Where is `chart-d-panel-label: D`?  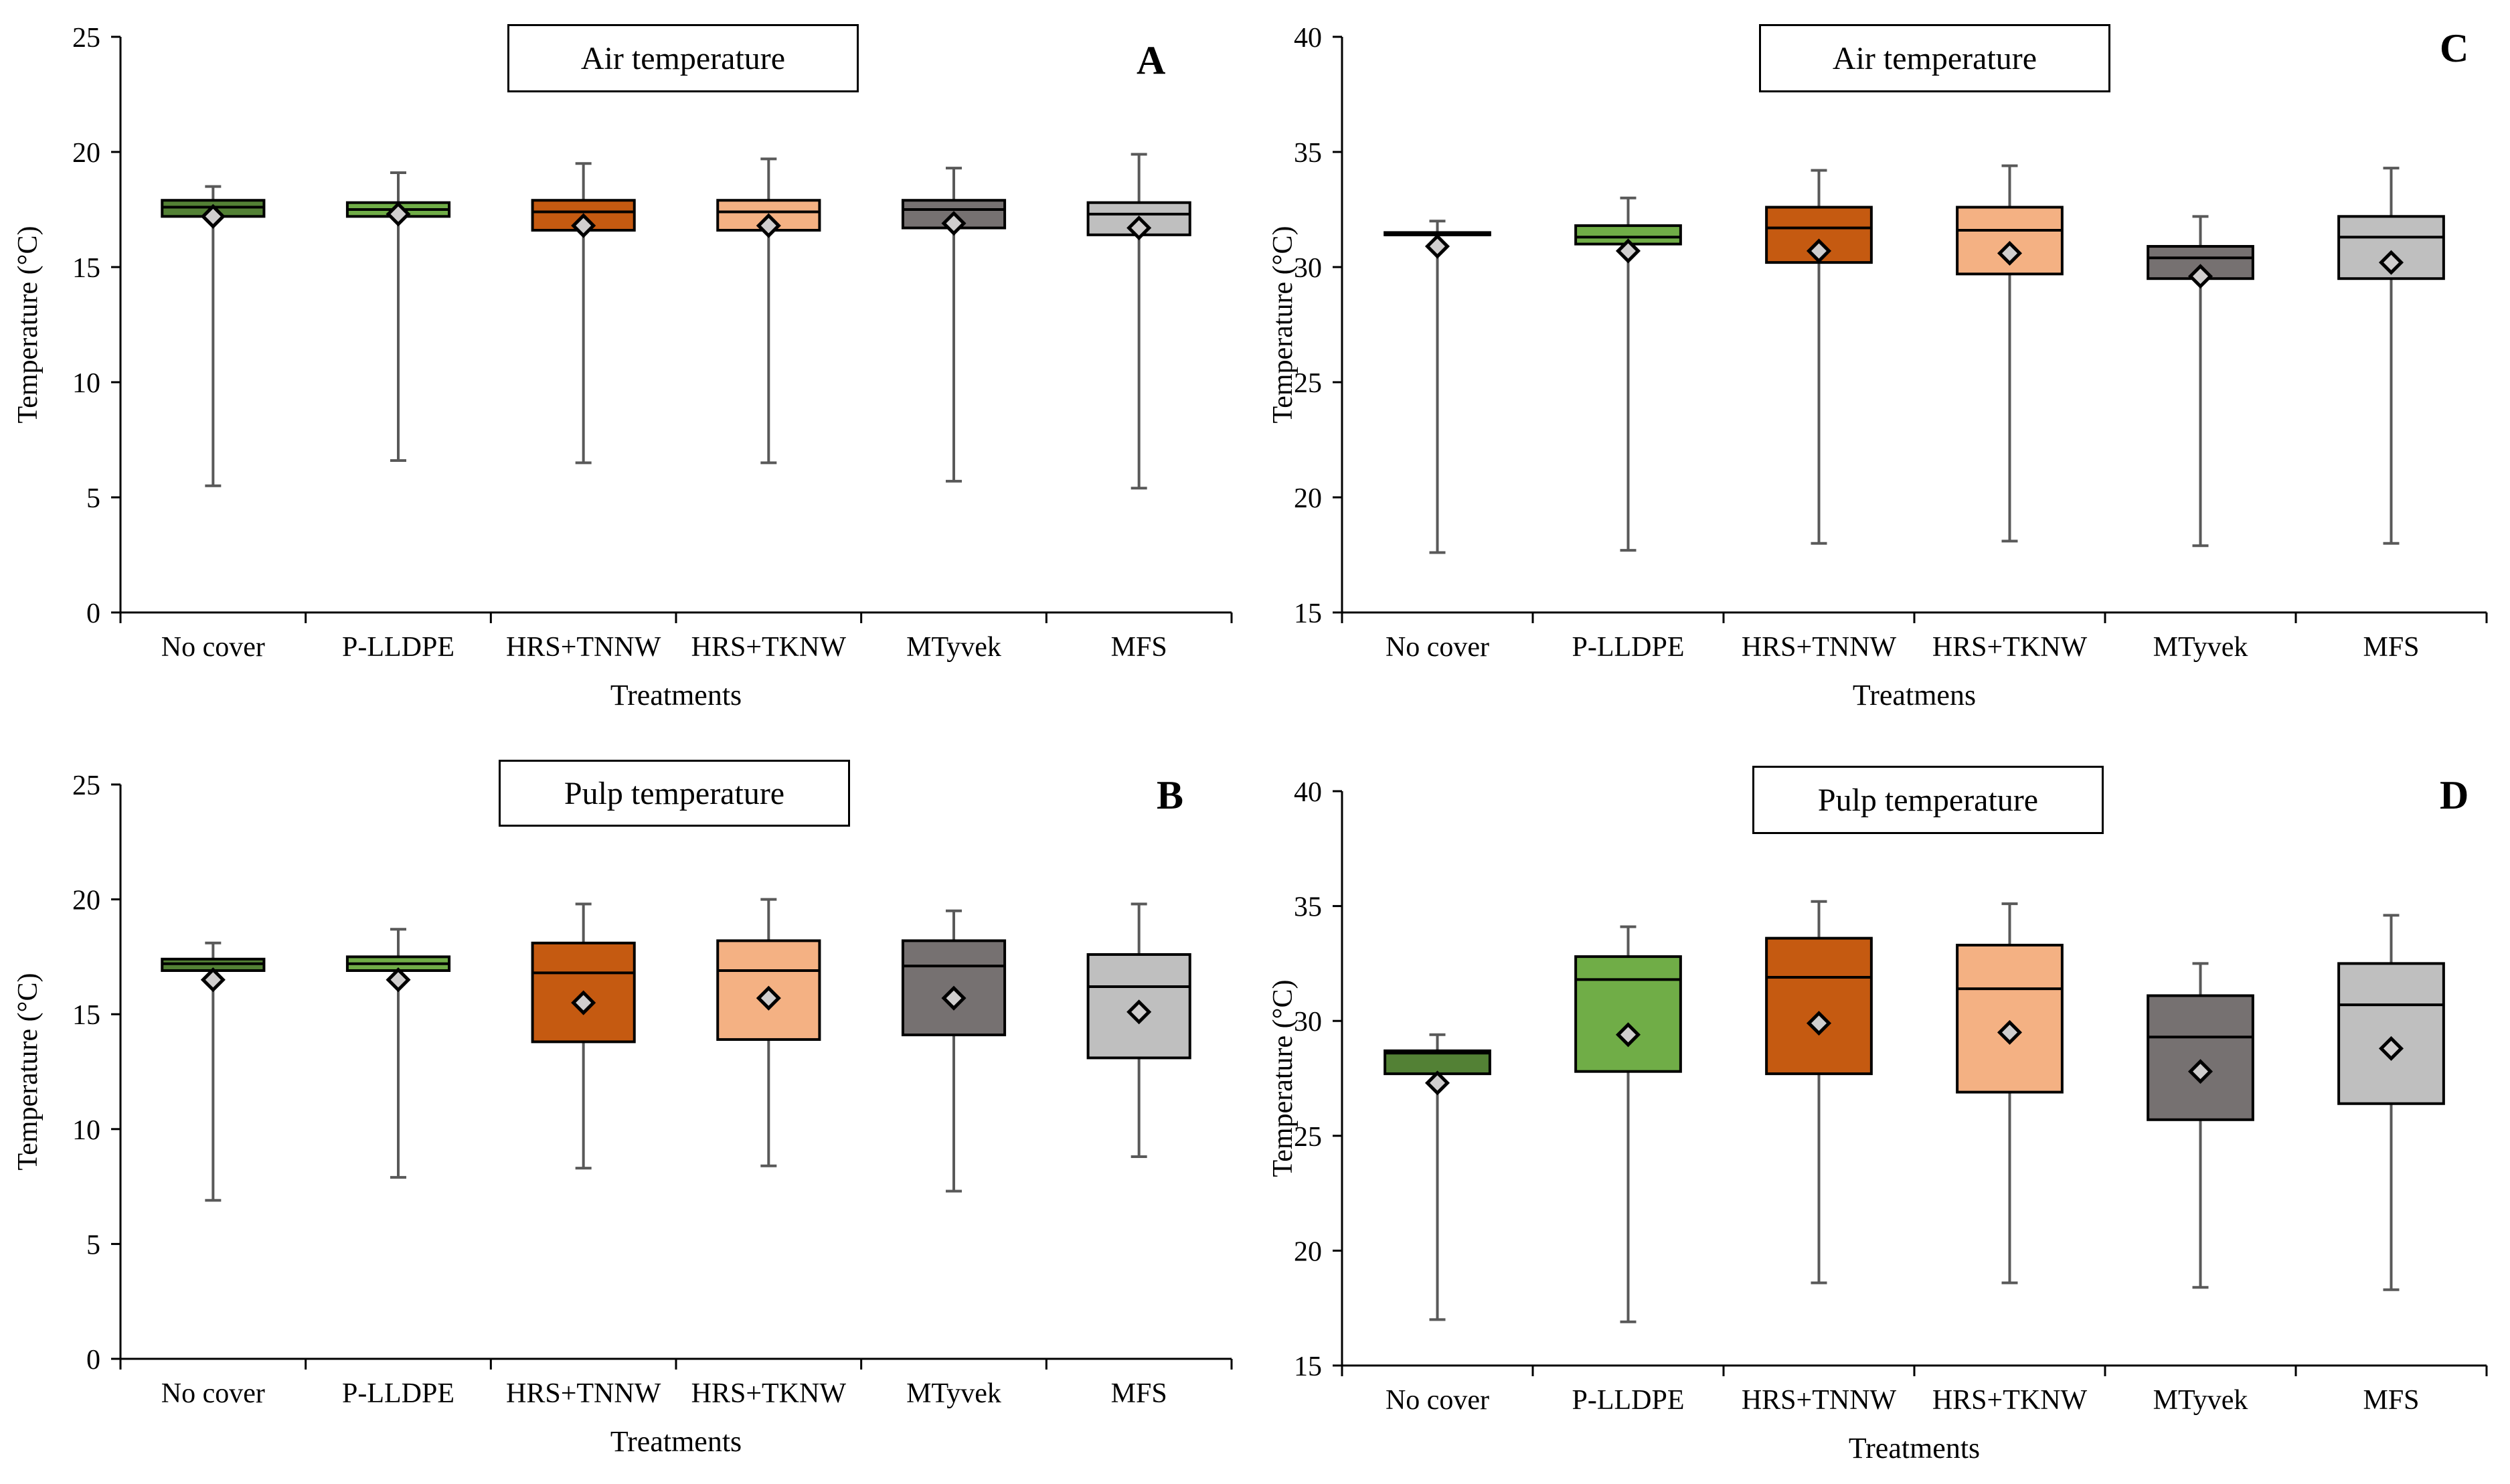
chart-d-panel-label: D is located at coordinates (2454, 795).